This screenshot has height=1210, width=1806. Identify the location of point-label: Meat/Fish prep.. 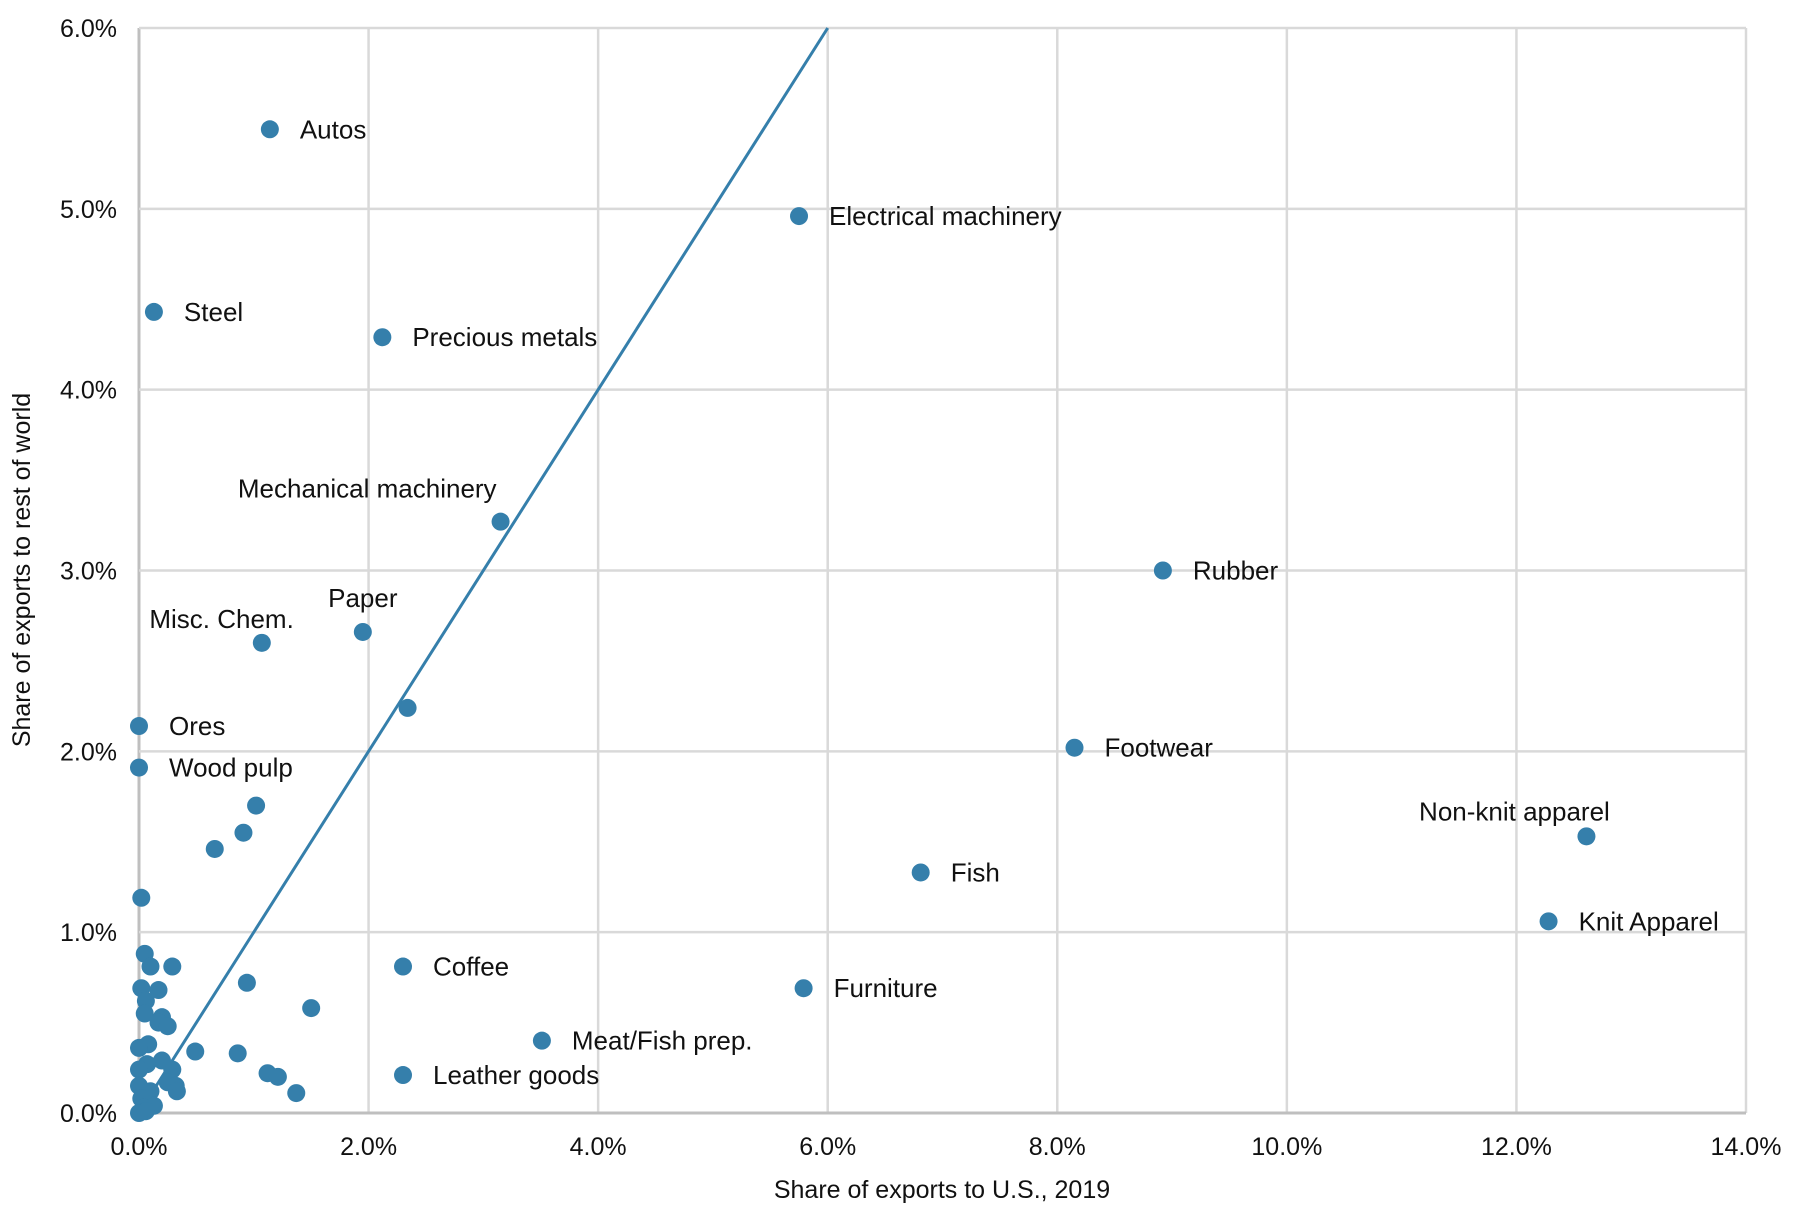
(662, 1041).